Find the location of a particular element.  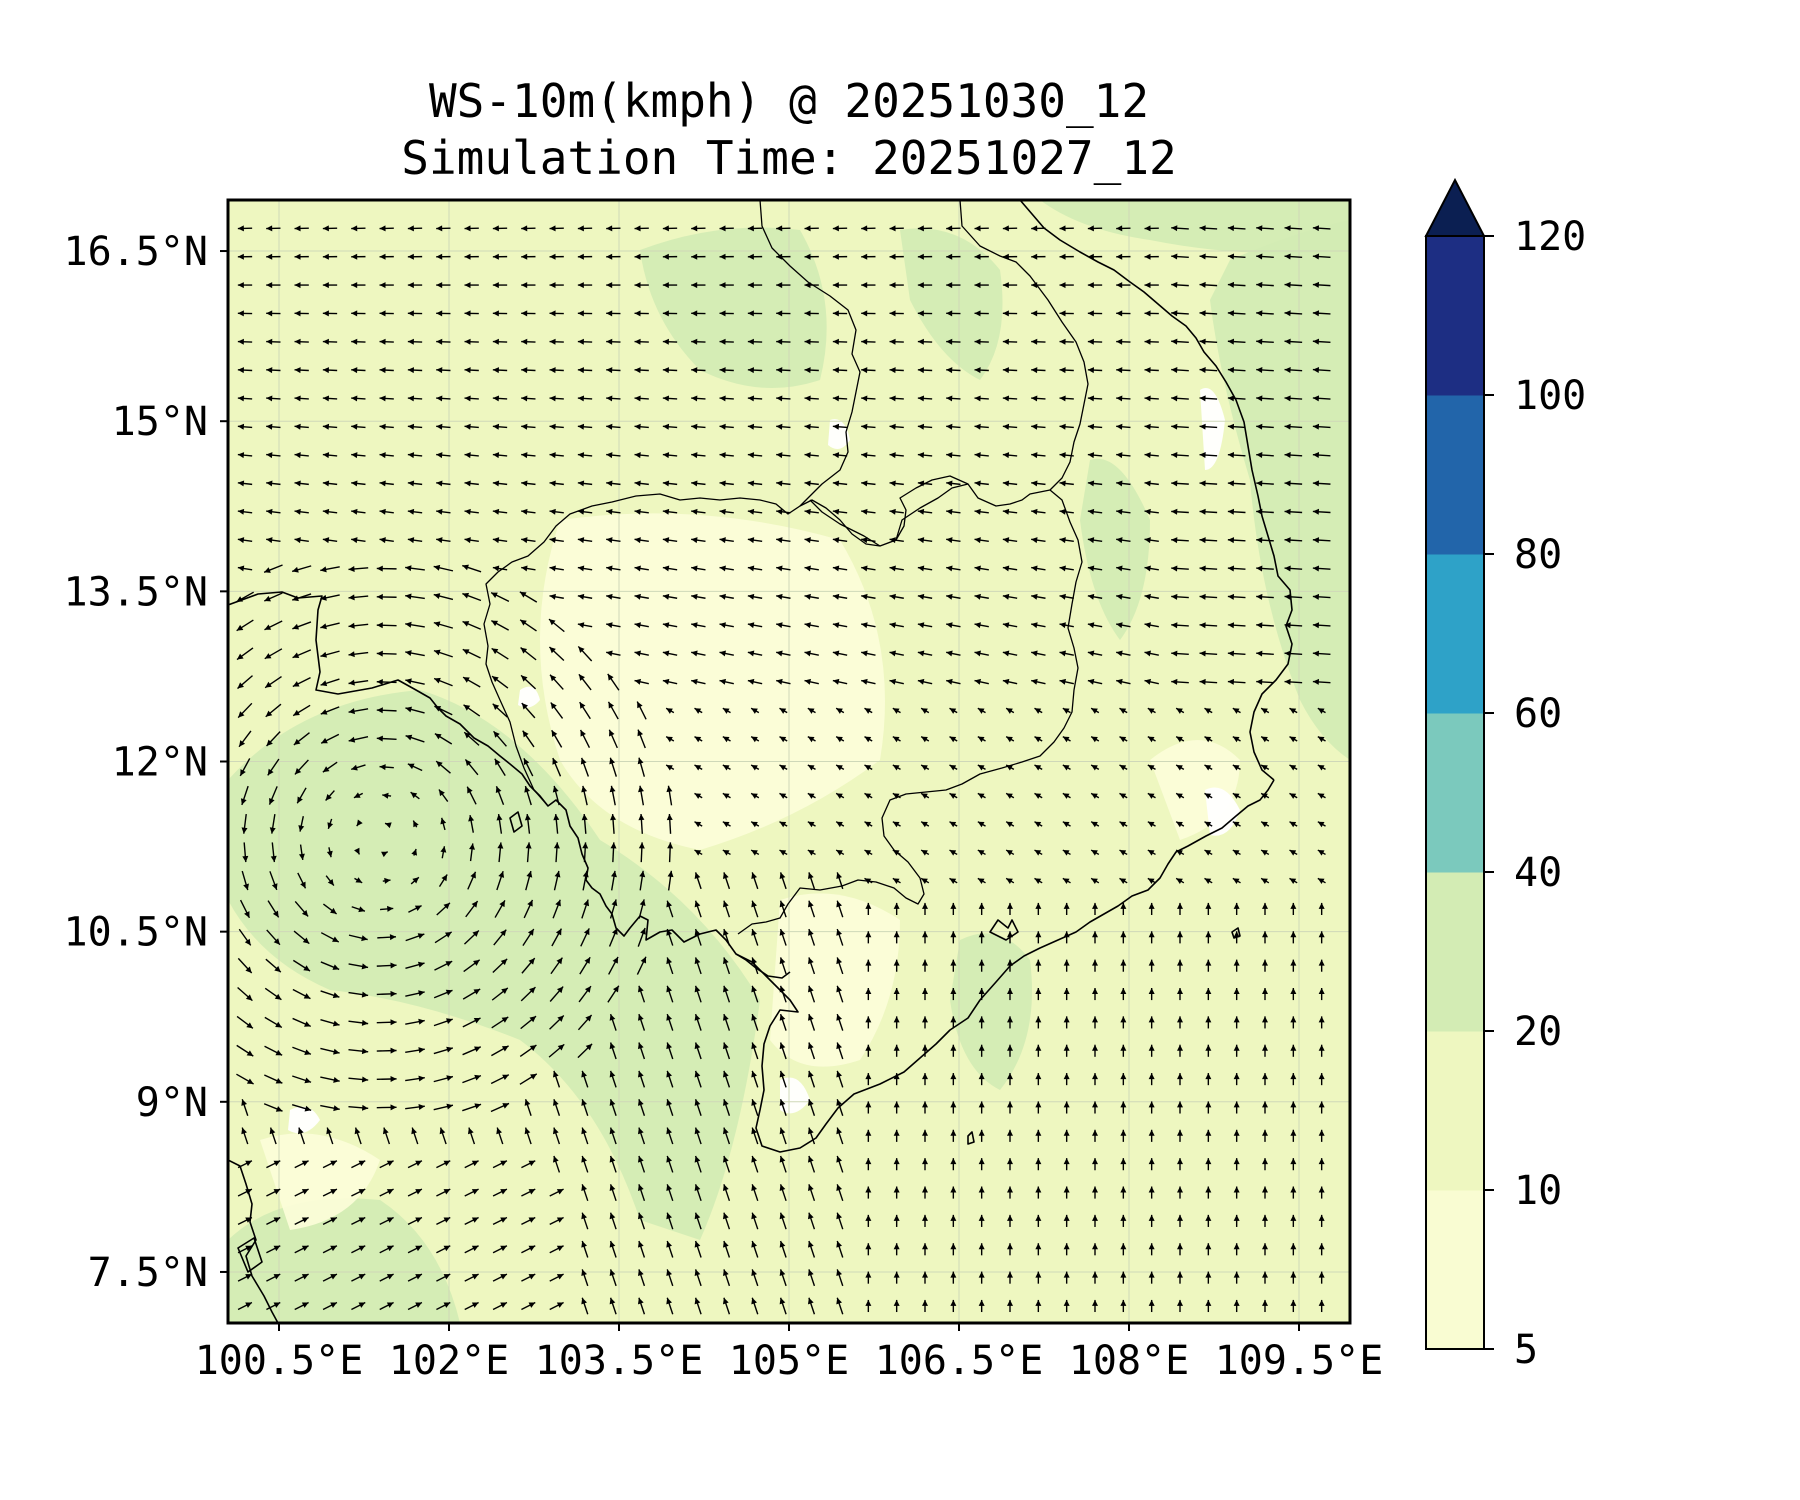

x-tick-label: 105°E is located at coordinates (789, 1361).